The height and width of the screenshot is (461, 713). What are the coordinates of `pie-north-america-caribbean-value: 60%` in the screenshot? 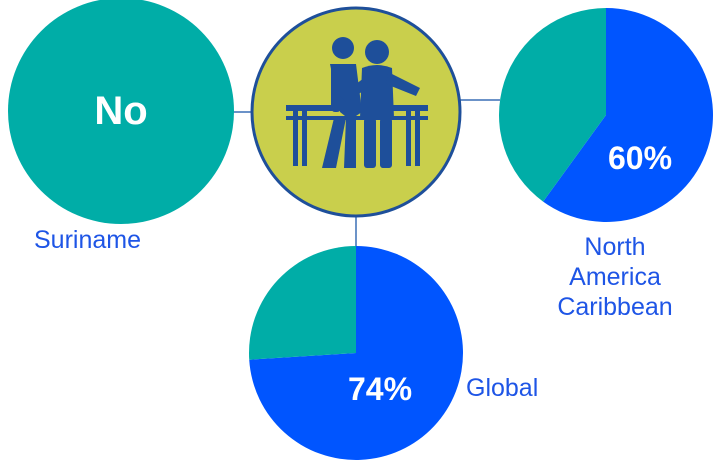 It's located at (640, 158).